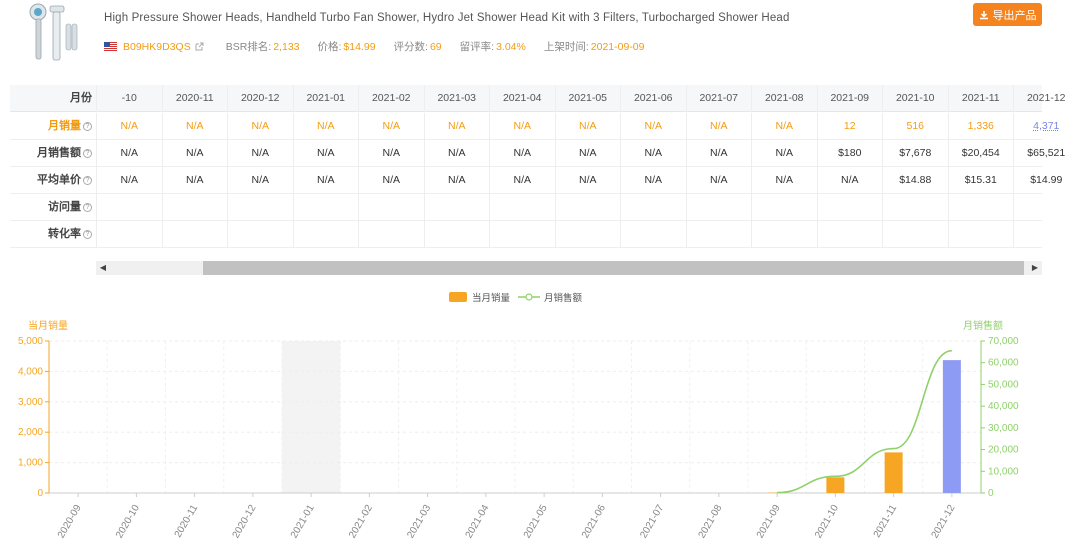 This screenshot has width=1080, height=545. Describe the element at coordinates (915, 153) in the screenshot. I see `table-cell: $7,678` at that location.